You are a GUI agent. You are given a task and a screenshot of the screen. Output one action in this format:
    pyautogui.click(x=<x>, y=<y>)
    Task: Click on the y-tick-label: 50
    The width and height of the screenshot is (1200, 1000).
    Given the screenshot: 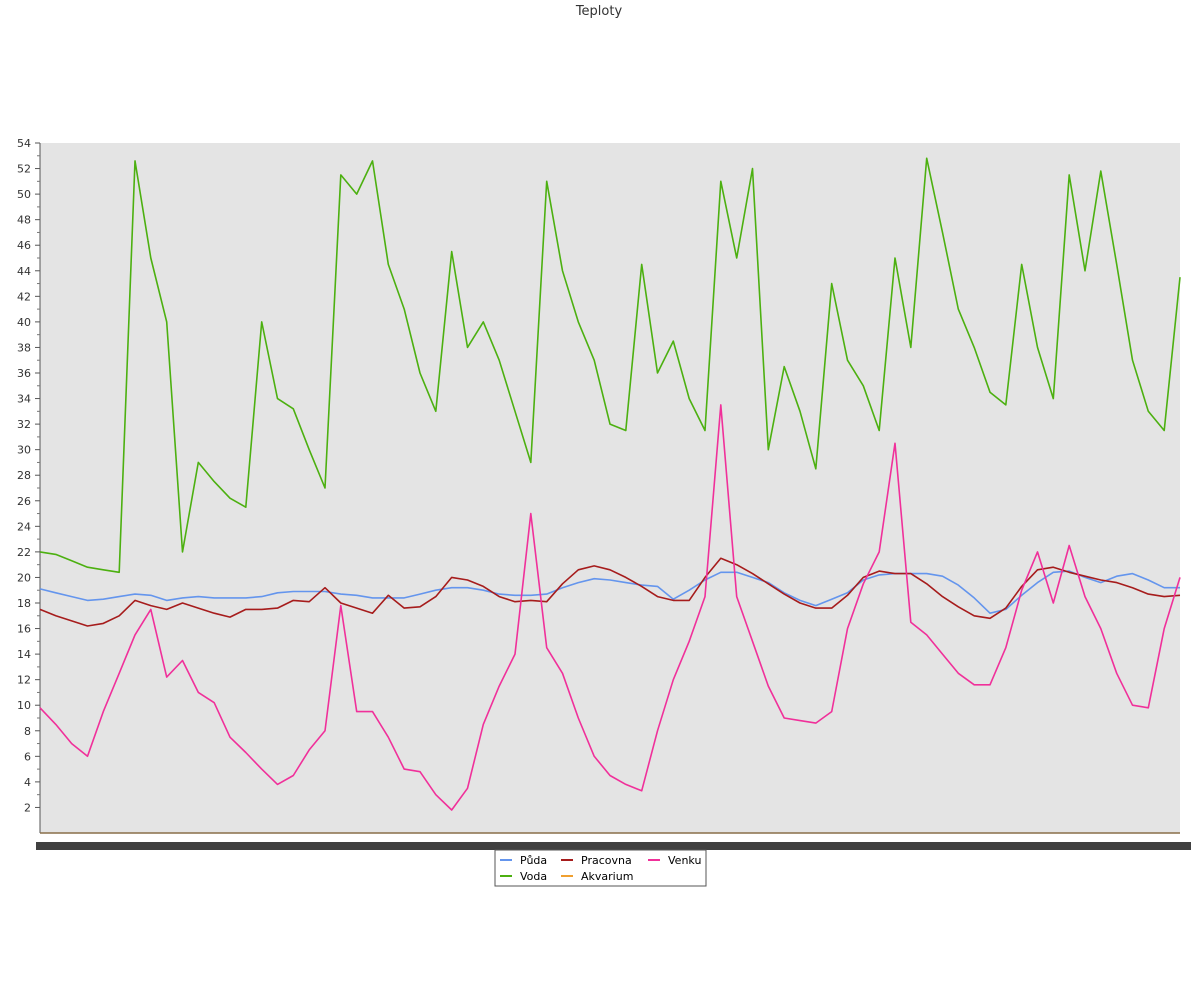 What is the action you would take?
    pyautogui.click(x=24, y=194)
    